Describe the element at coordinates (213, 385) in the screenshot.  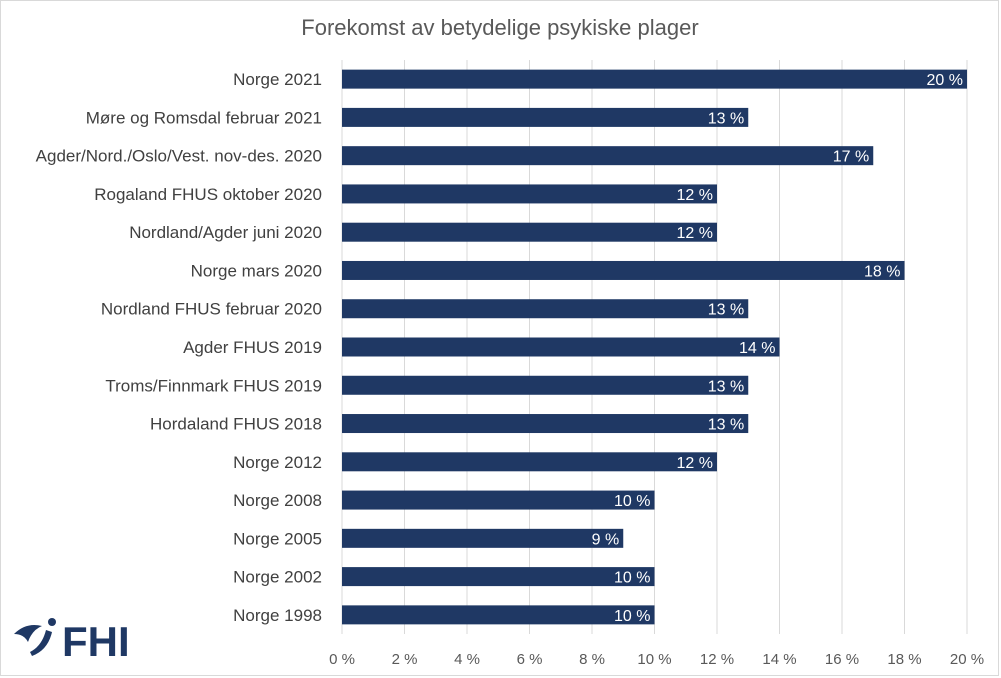
I see `category-label: Troms/Finnmark FHUS 2019` at that location.